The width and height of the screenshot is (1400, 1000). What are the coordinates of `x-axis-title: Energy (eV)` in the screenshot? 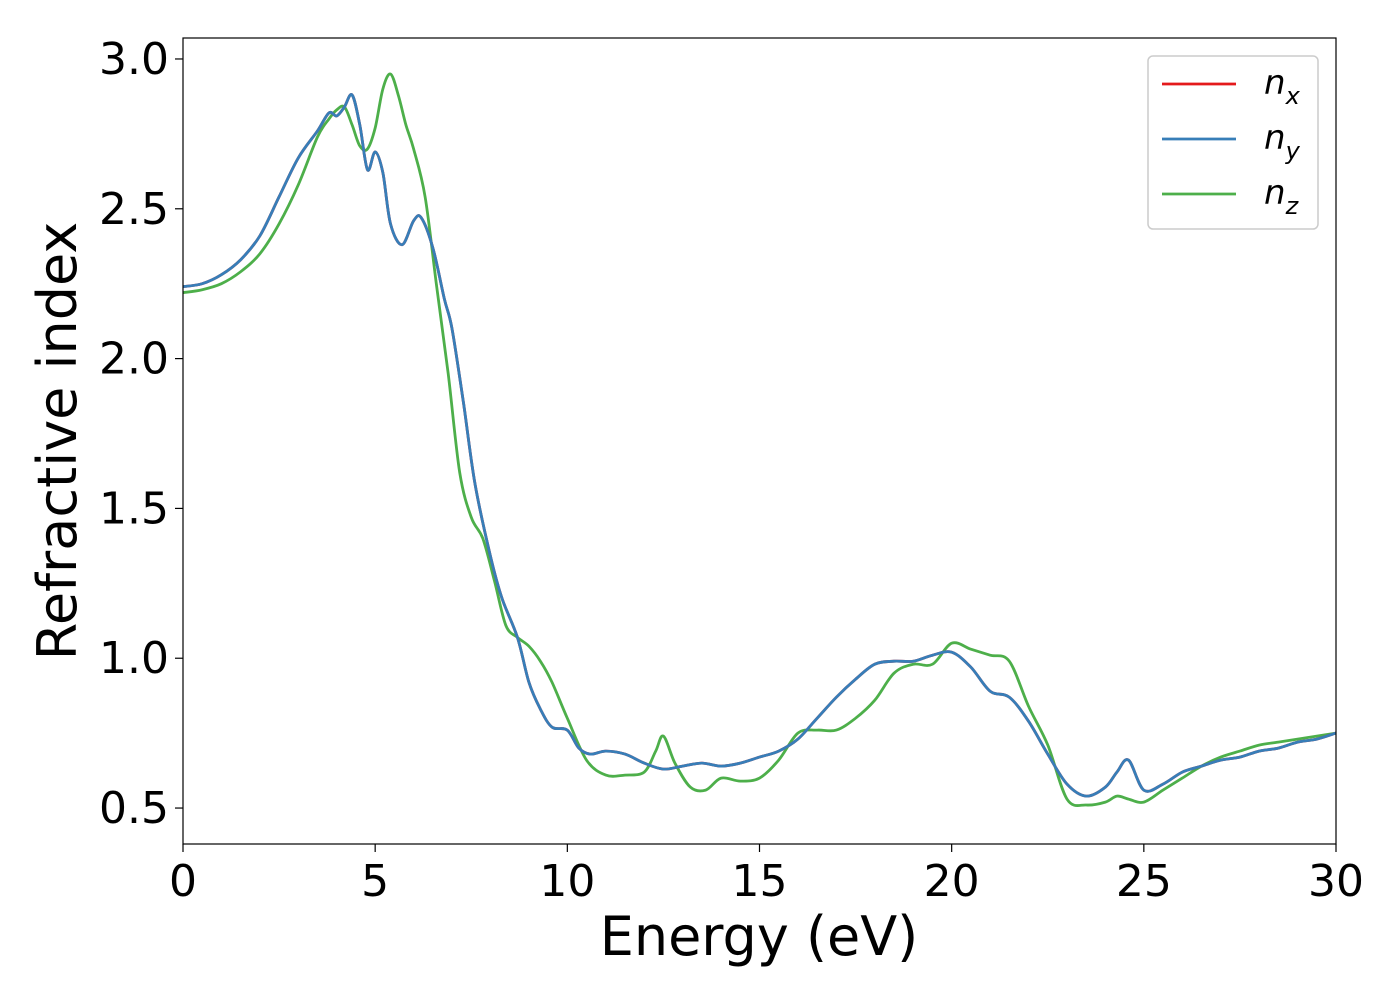 It's located at (759, 936).